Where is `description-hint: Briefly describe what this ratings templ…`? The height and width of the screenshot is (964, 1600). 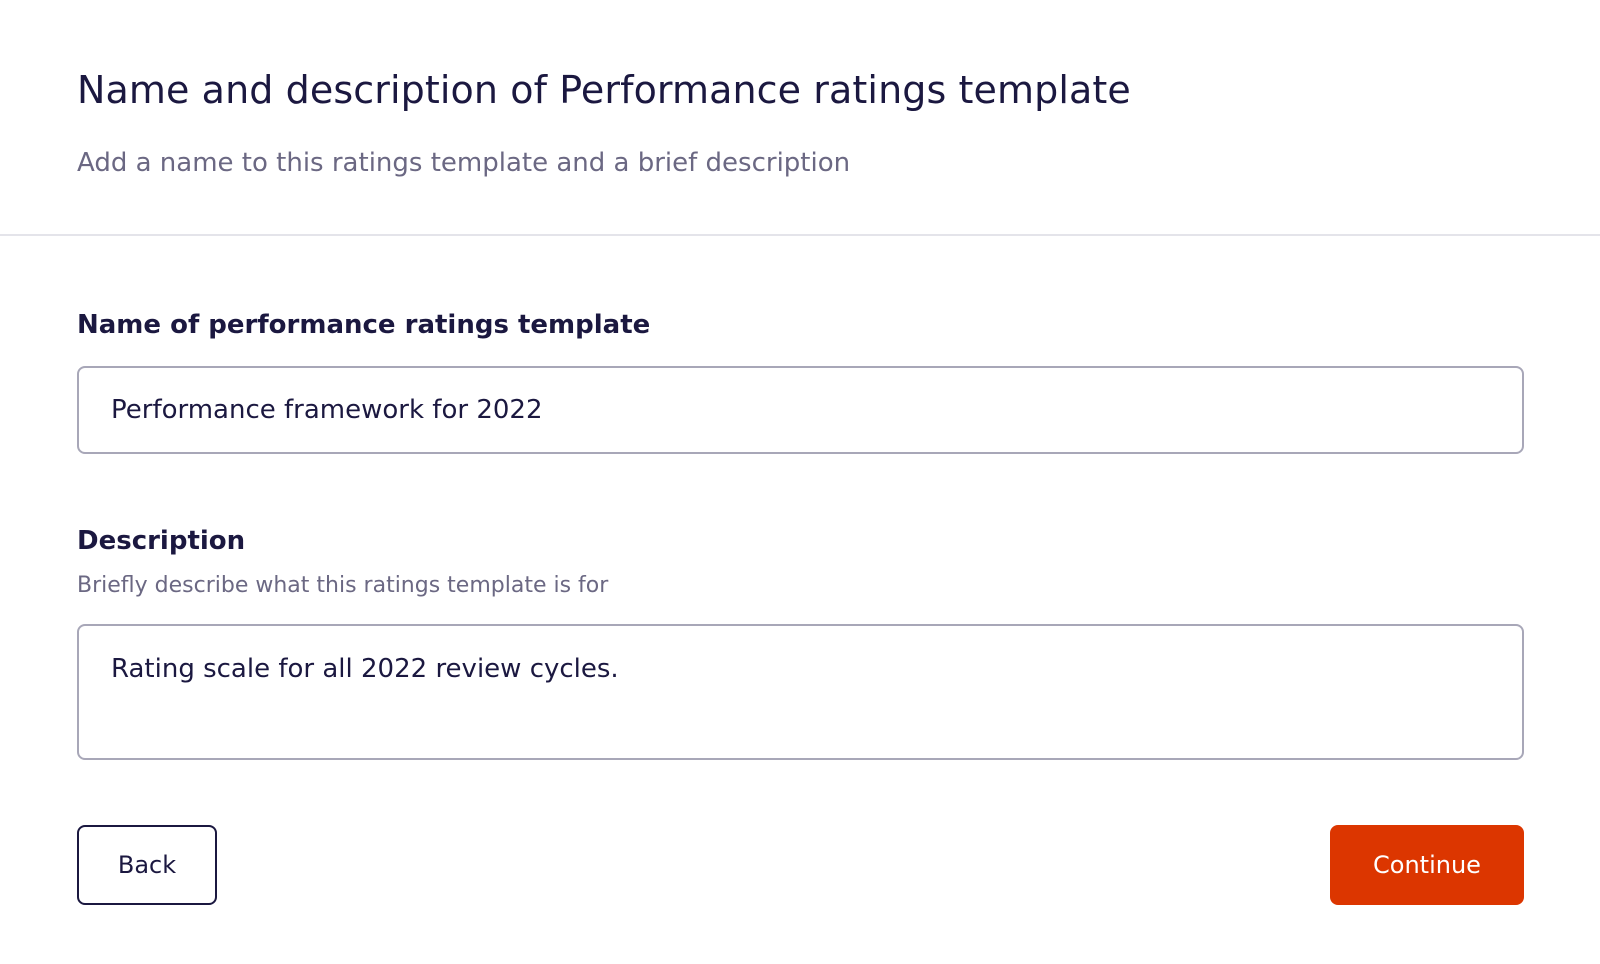 description-hint: Briefly describe what this ratings templ… is located at coordinates (343, 585).